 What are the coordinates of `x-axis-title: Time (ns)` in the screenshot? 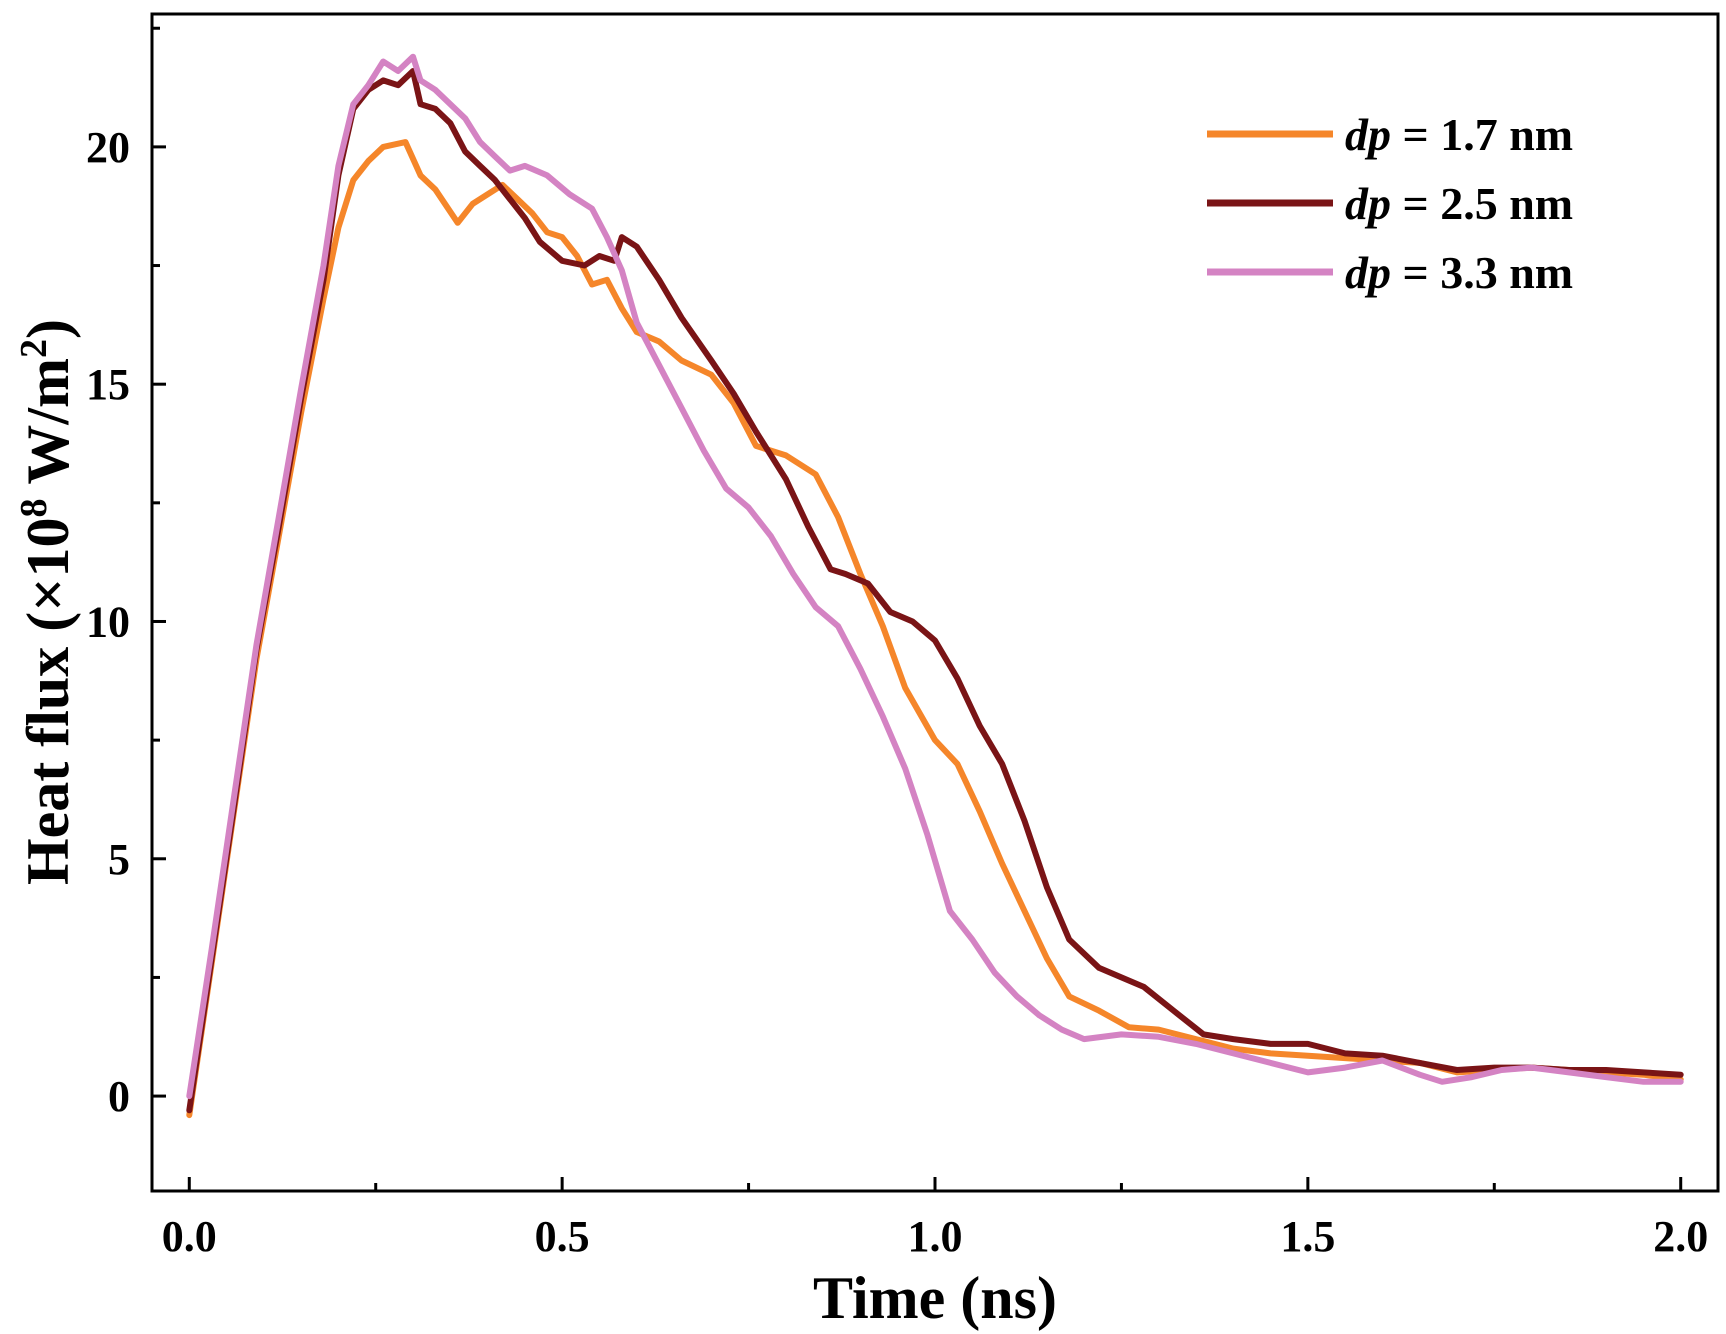 It's located at (935, 1298).